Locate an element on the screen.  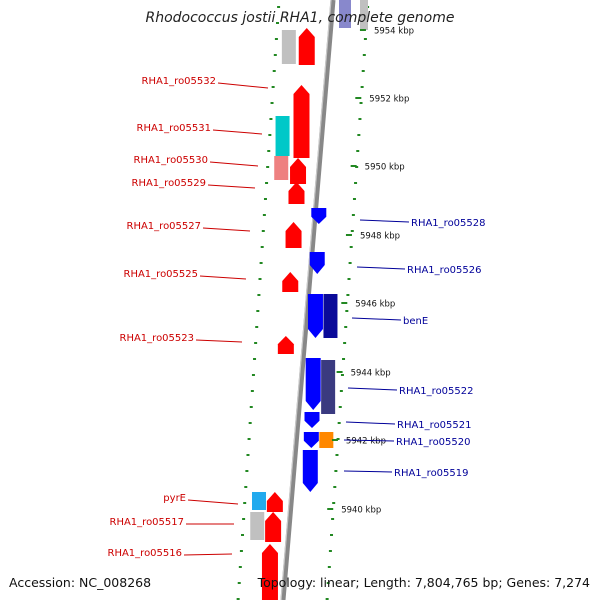
top-reverse-feature-box is located at coordinates (345, 14).